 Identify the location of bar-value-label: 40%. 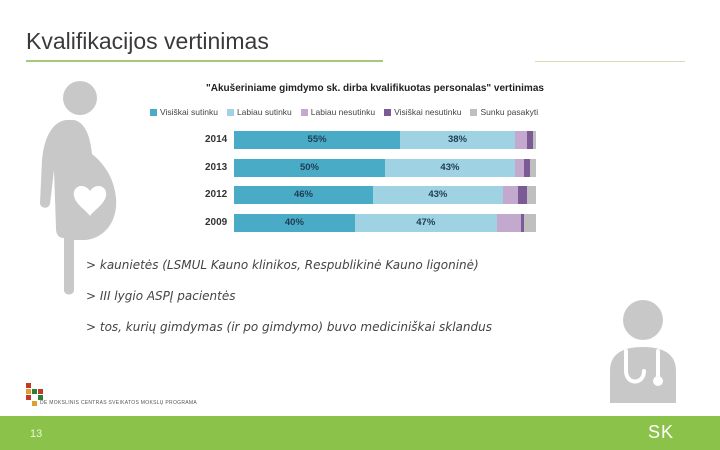
(294, 222).